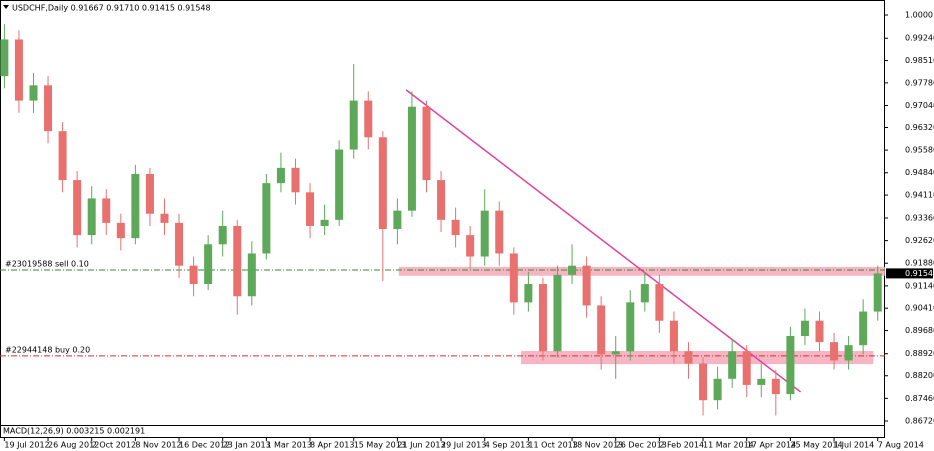 This screenshot has height=451, width=934. Describe the element at coordinates (114, 445) in the screenshot. I see `x-tick-label: 2 Oct 2012` at that location.